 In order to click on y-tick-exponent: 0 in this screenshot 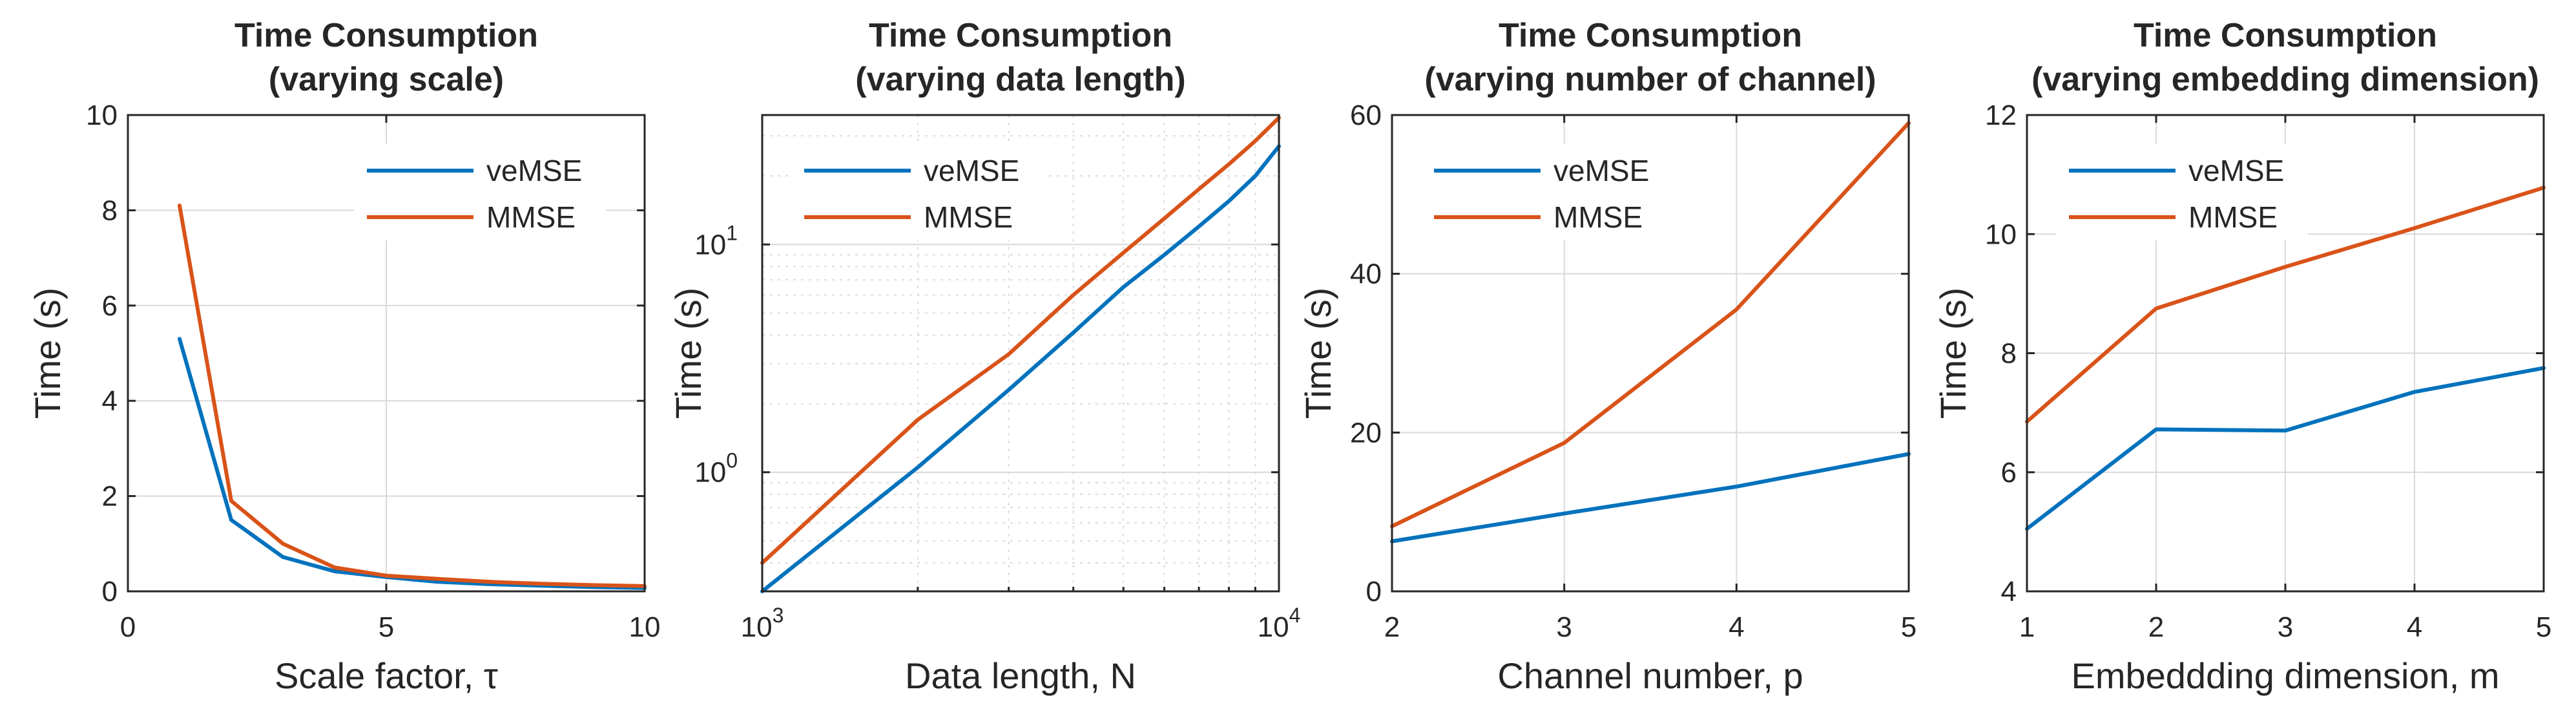, I will do `click(732, 460)`.